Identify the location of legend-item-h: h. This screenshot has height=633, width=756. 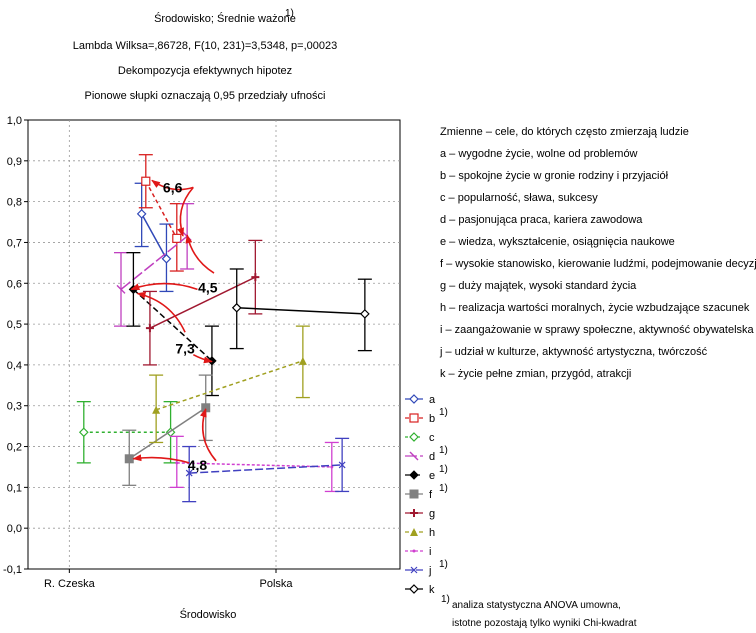
(420, 533).